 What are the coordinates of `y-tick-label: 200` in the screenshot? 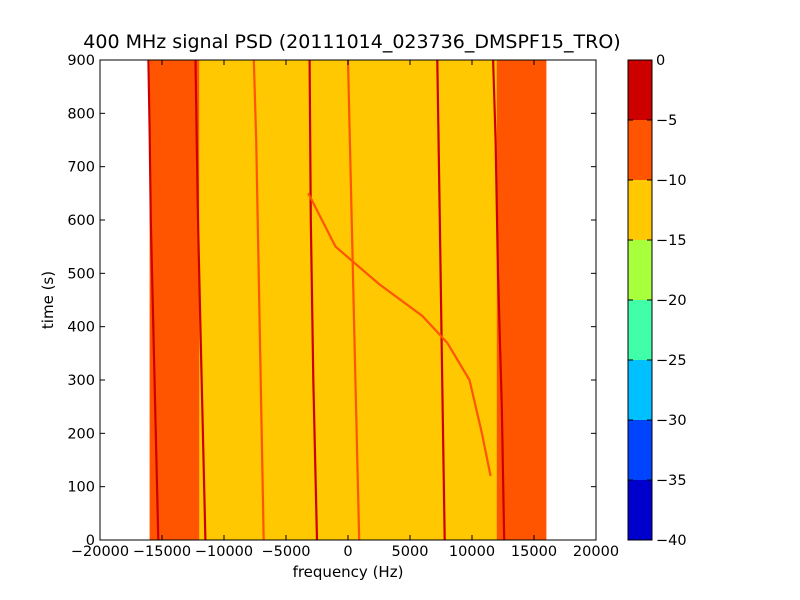 It's located at (81, 434).